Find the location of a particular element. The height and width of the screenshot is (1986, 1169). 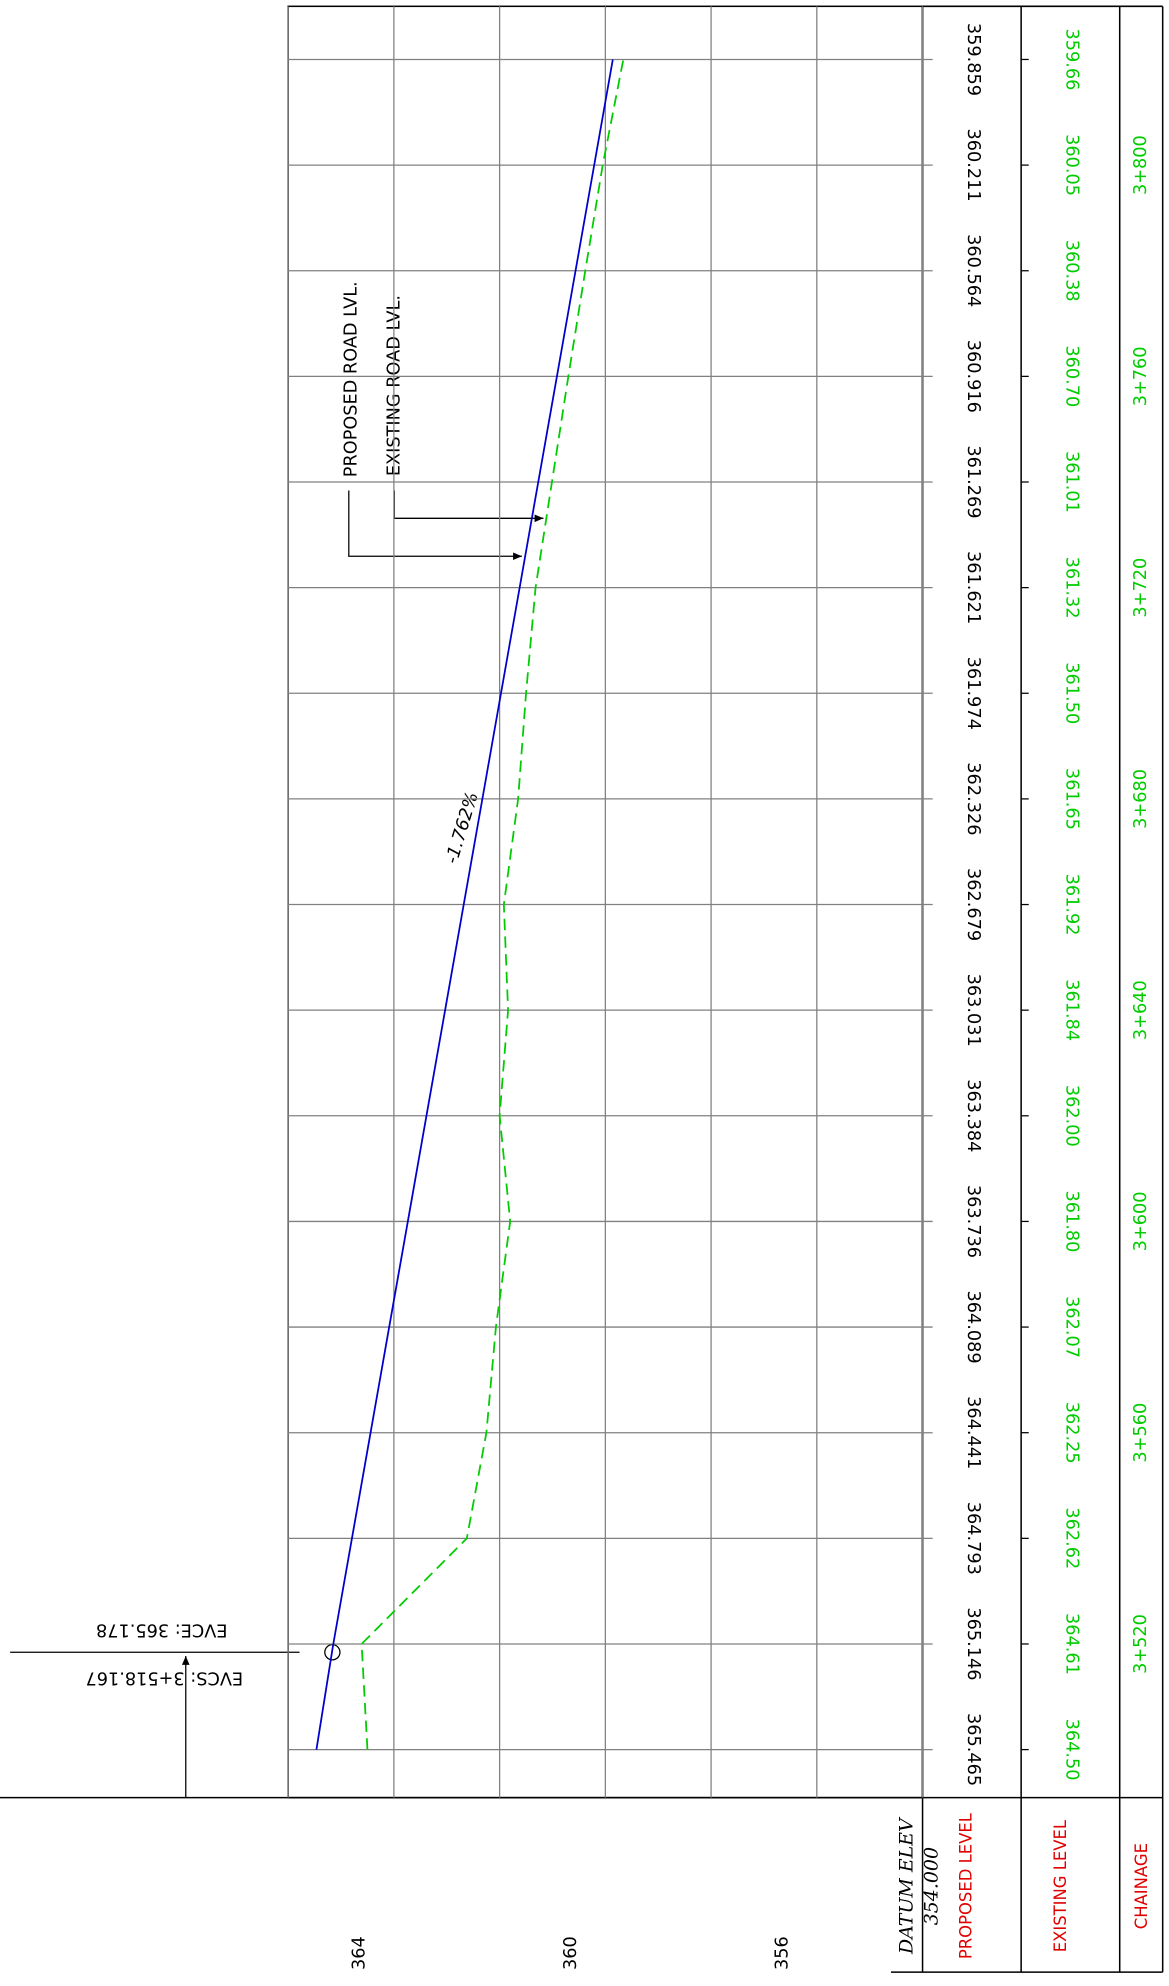

y-tick-label: 364 is located at coordinates (360, 1953).